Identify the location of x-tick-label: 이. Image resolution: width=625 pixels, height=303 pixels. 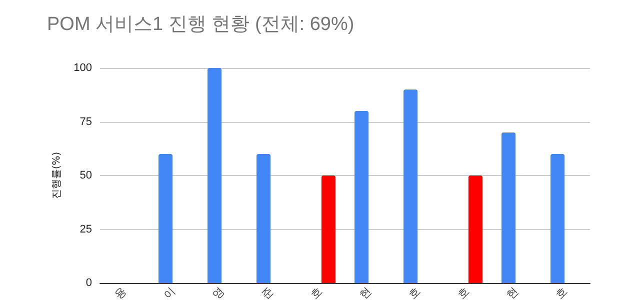
(169, 293).